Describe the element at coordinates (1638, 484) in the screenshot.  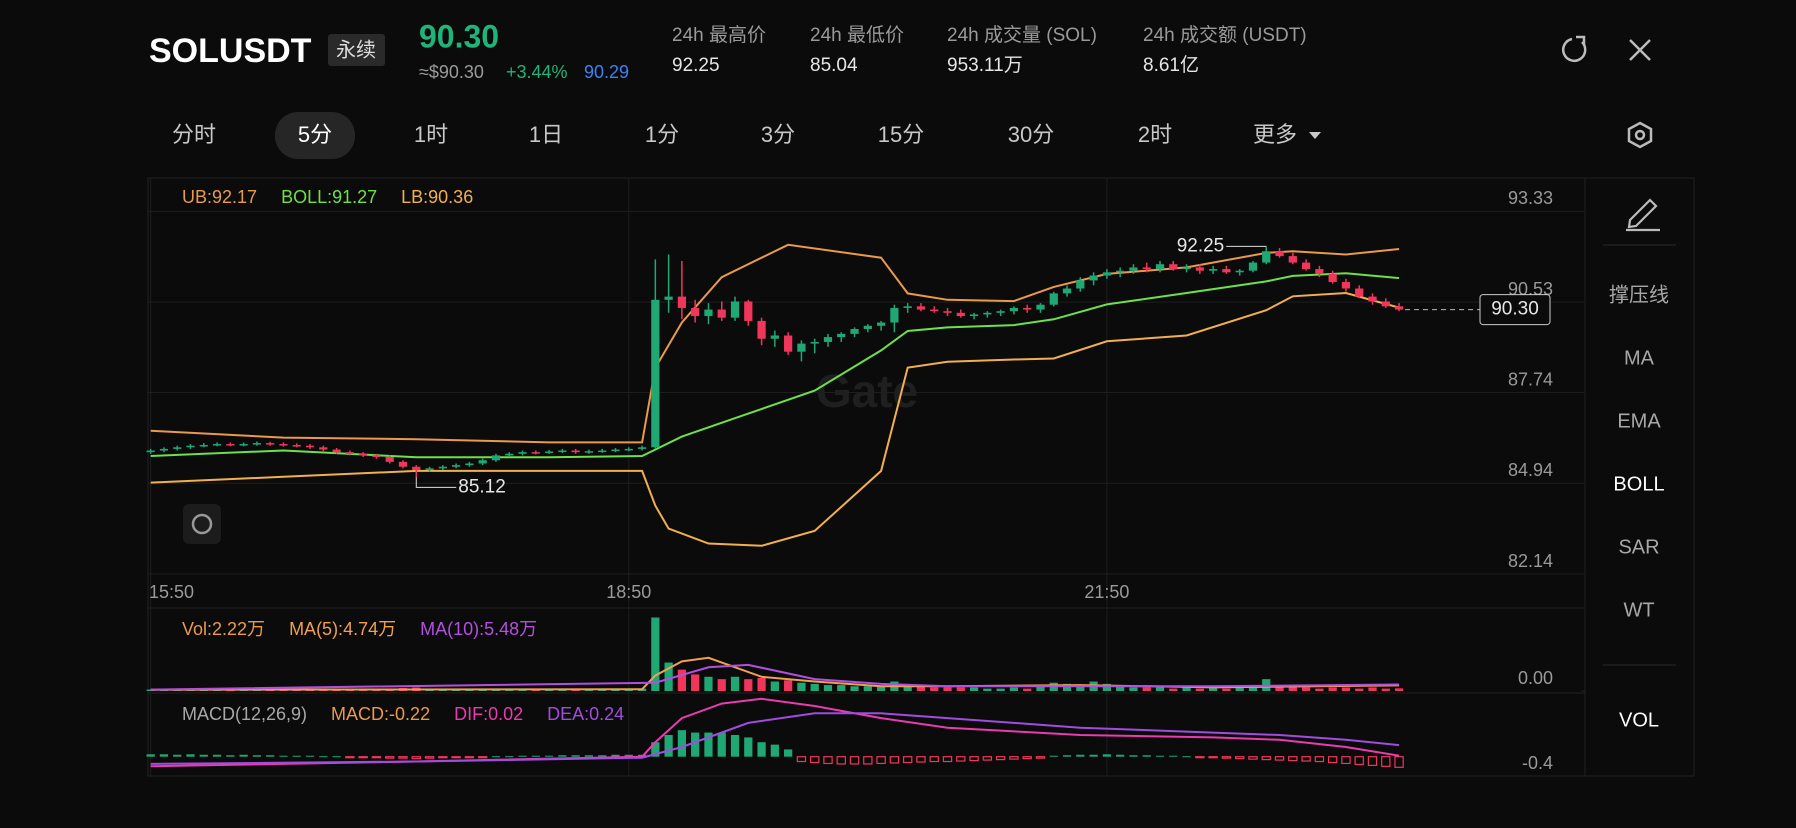
I see `indicator-option: BOLL` at that location.